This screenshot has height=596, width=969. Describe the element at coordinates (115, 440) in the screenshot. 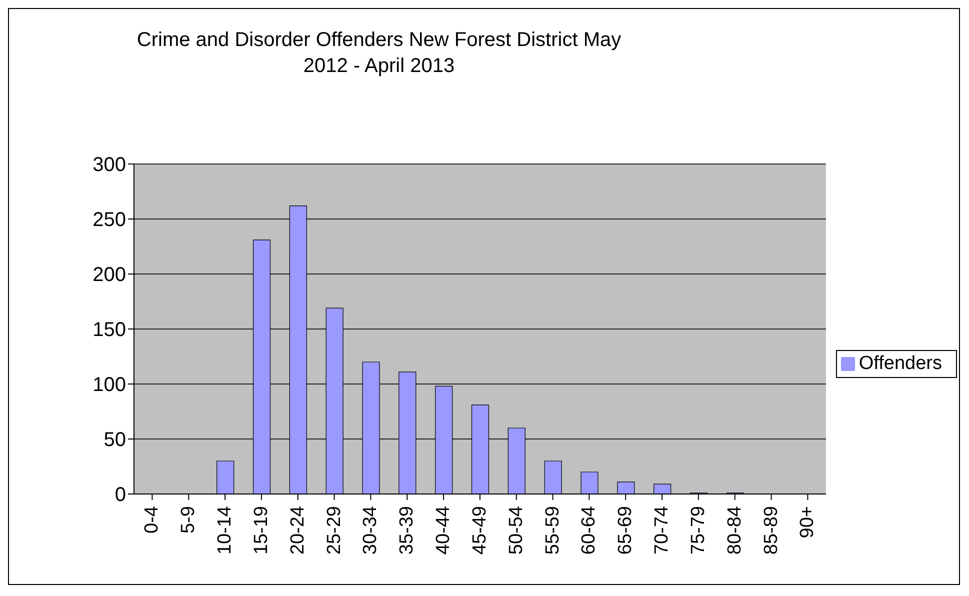

I see `y-tick-label: 50` at that location.